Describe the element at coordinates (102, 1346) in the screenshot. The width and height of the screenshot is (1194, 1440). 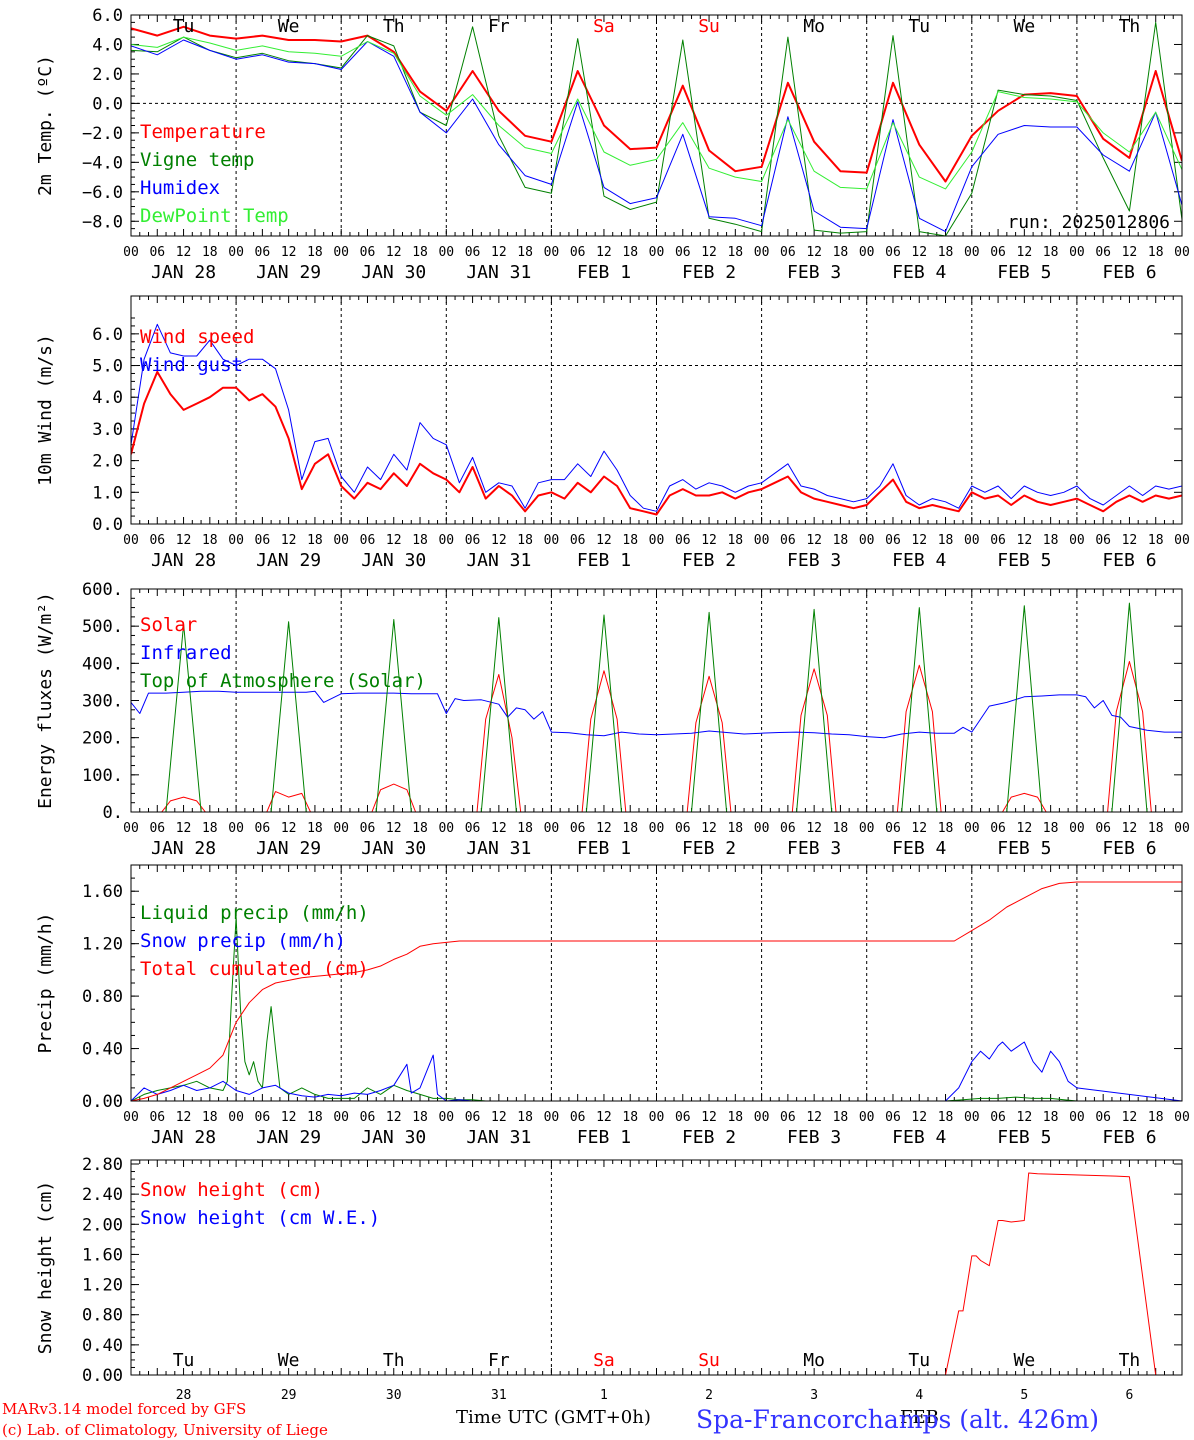
I see `y-tick-label: 0.40` at that location.